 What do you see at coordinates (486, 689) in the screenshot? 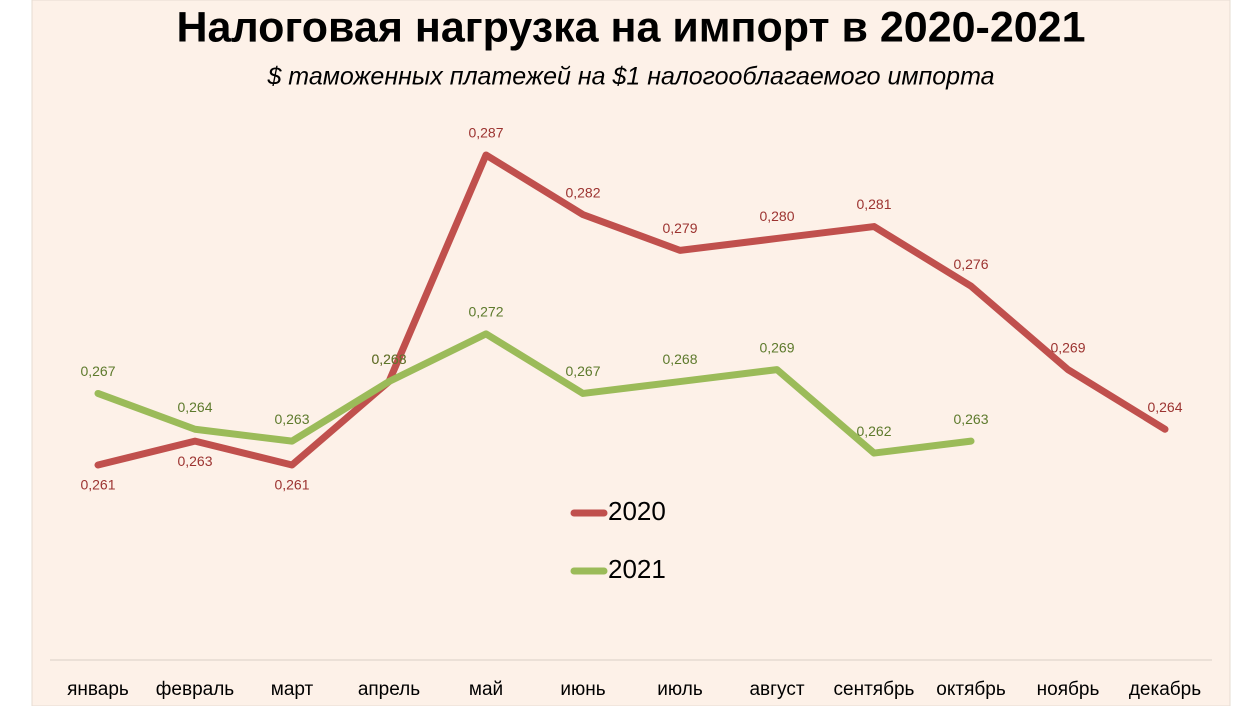
I see `x-tick-label: май` at bounding box center [486, 689].